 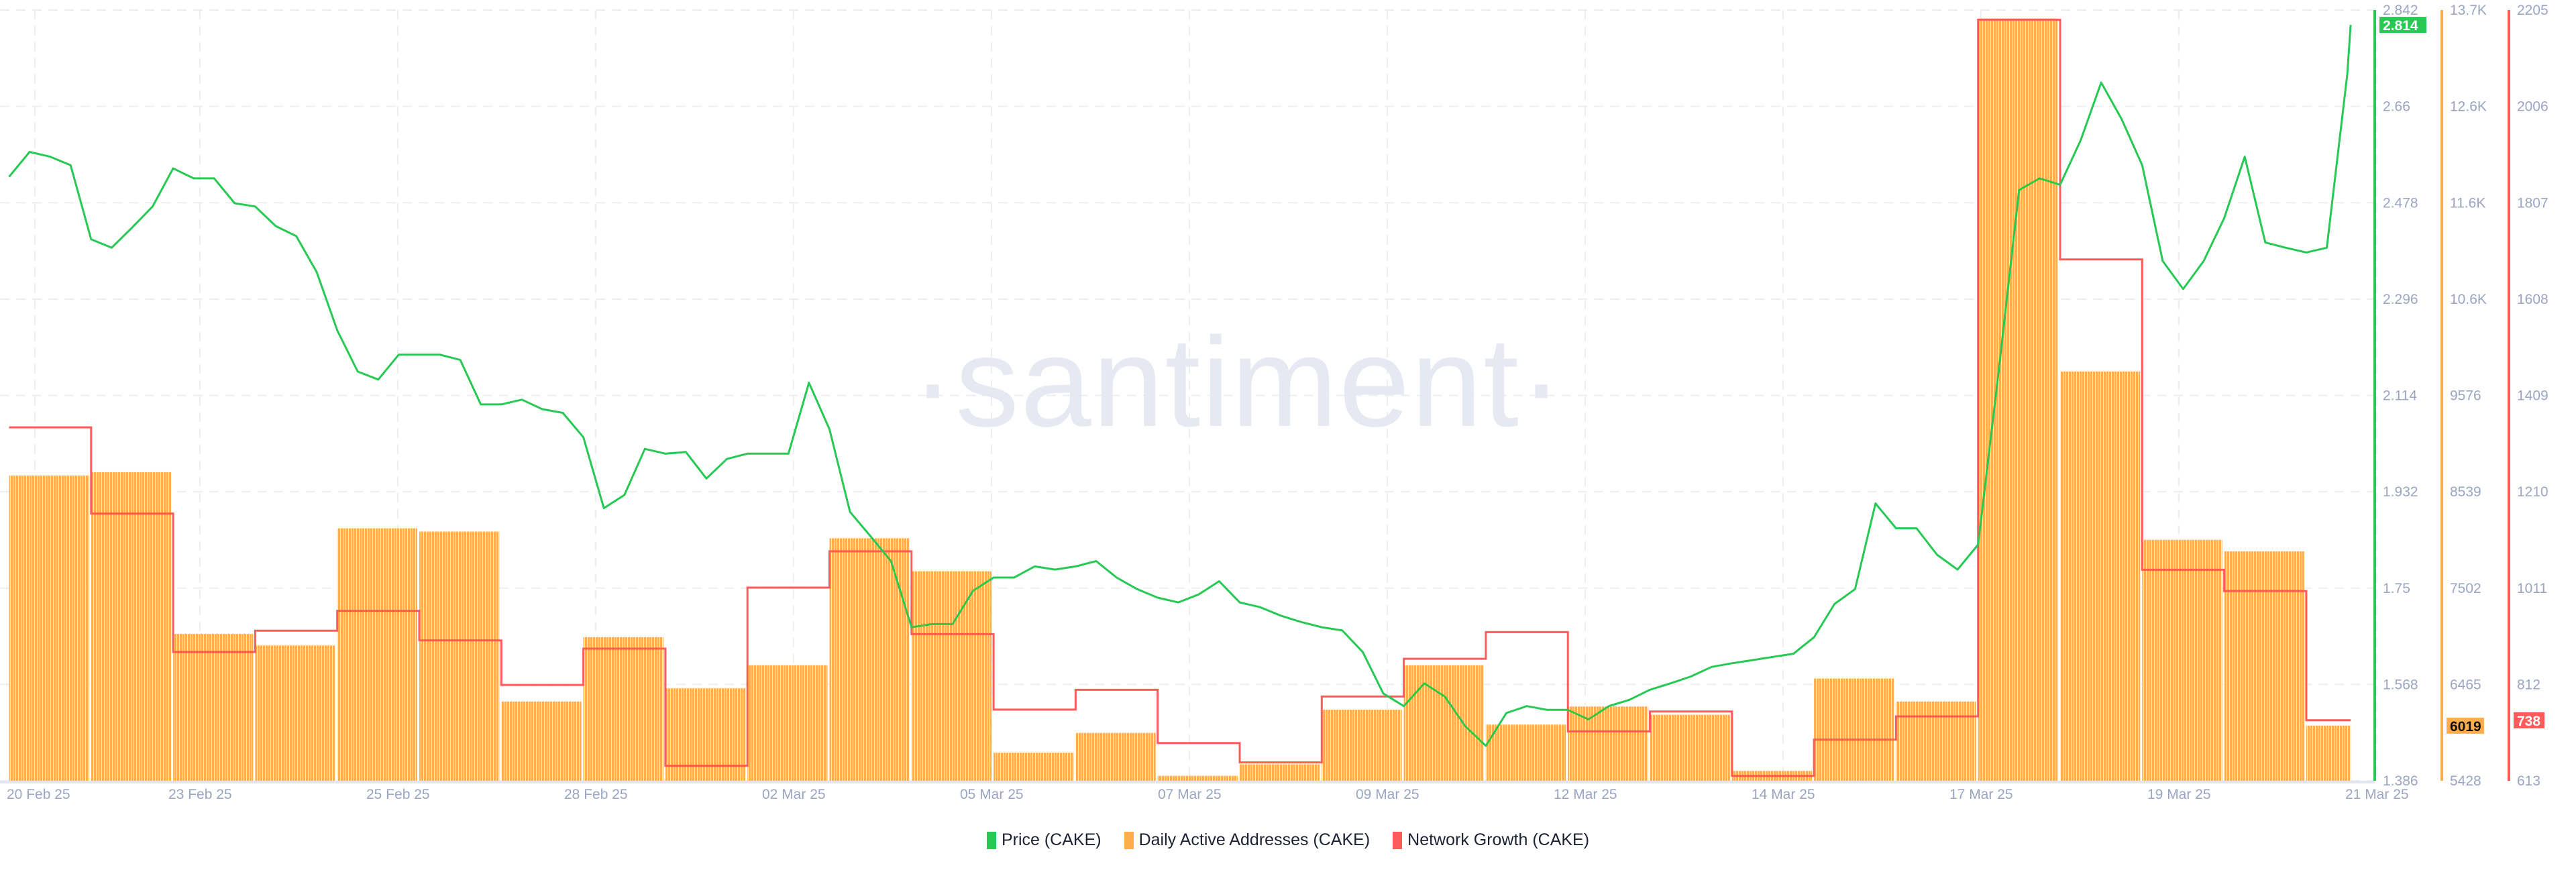 I want to click on legend-label: Daily Active Addresses (CAKE), so click(x=1254, y=839).